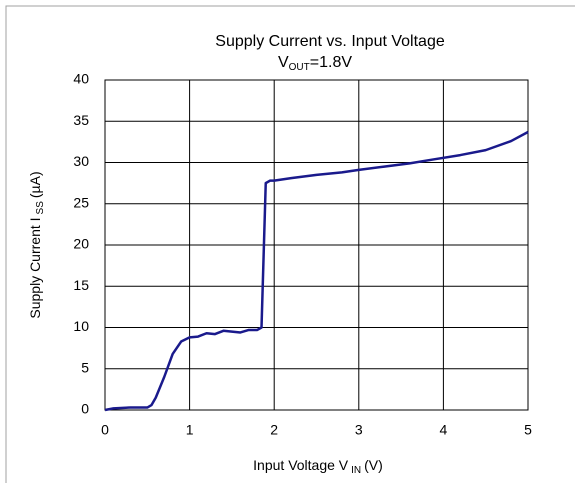 Image resolution: width=575 pixels, height=483 pixels. What do you see at coordinates (35, 267) in the screenshot?
I see `y-label-part: Supply Current I` at bounding box center [35, 267].